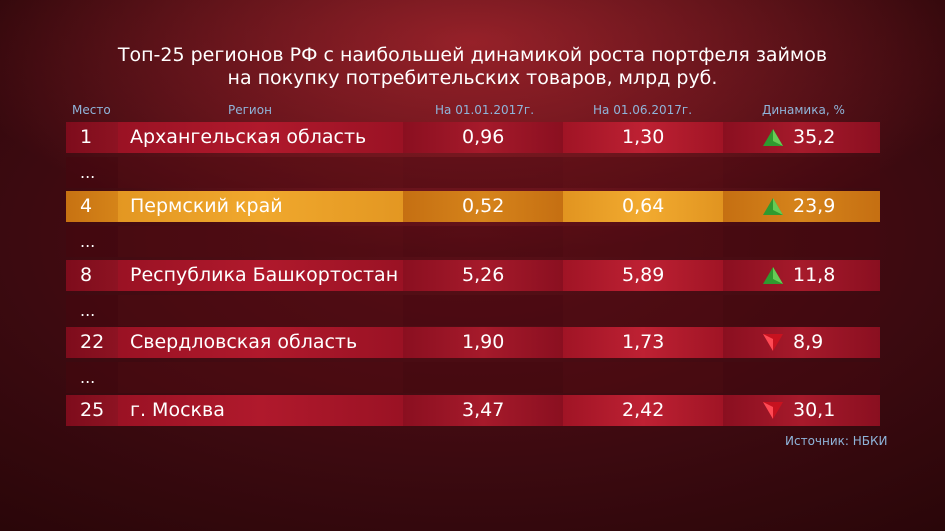  Describe the element at coordinates (248, 137) in the screenshot. I see `row-region: Архангельская область` at that location.